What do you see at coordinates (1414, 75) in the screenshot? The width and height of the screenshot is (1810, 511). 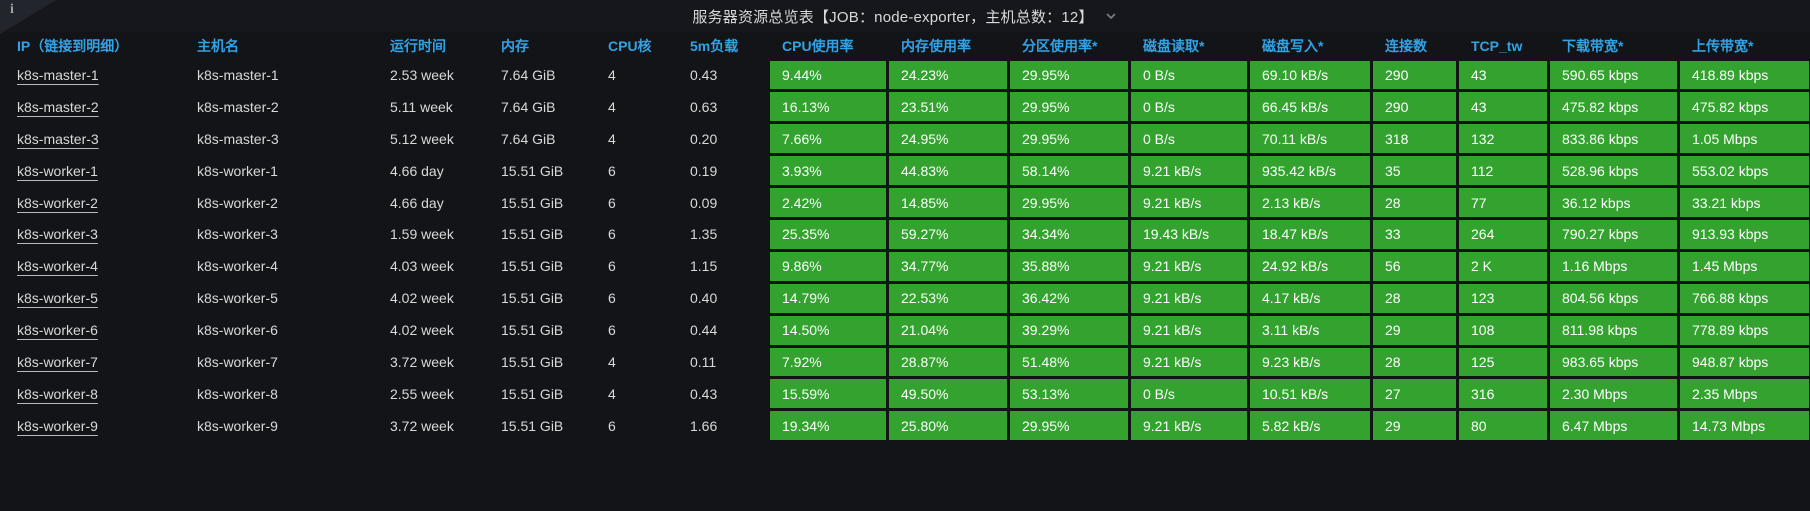 I see `cell-connections: 290` at bounding box center [1414, 75].